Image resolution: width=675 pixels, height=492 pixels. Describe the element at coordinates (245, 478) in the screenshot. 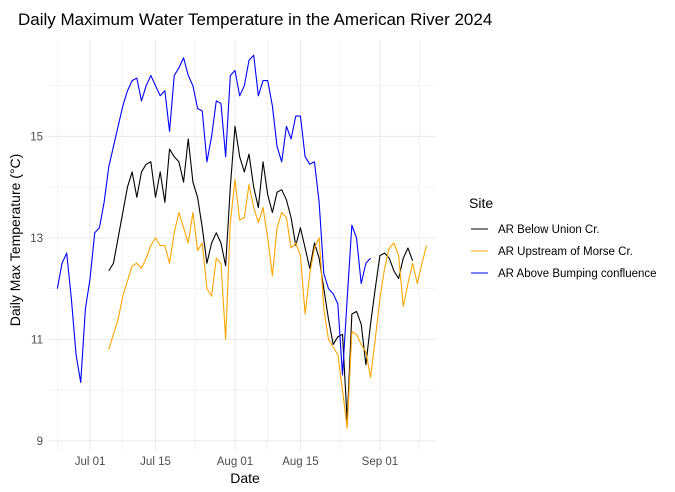

I see `x-axis-title: Date` at that location.